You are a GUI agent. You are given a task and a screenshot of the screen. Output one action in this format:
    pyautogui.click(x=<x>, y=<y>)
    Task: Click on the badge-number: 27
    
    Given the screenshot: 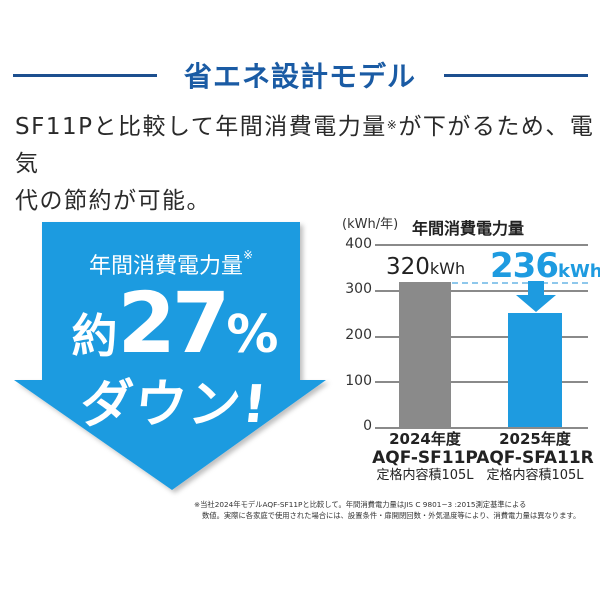 What is the action you would take?
    pyautogui.click(x=173, y=323)
    